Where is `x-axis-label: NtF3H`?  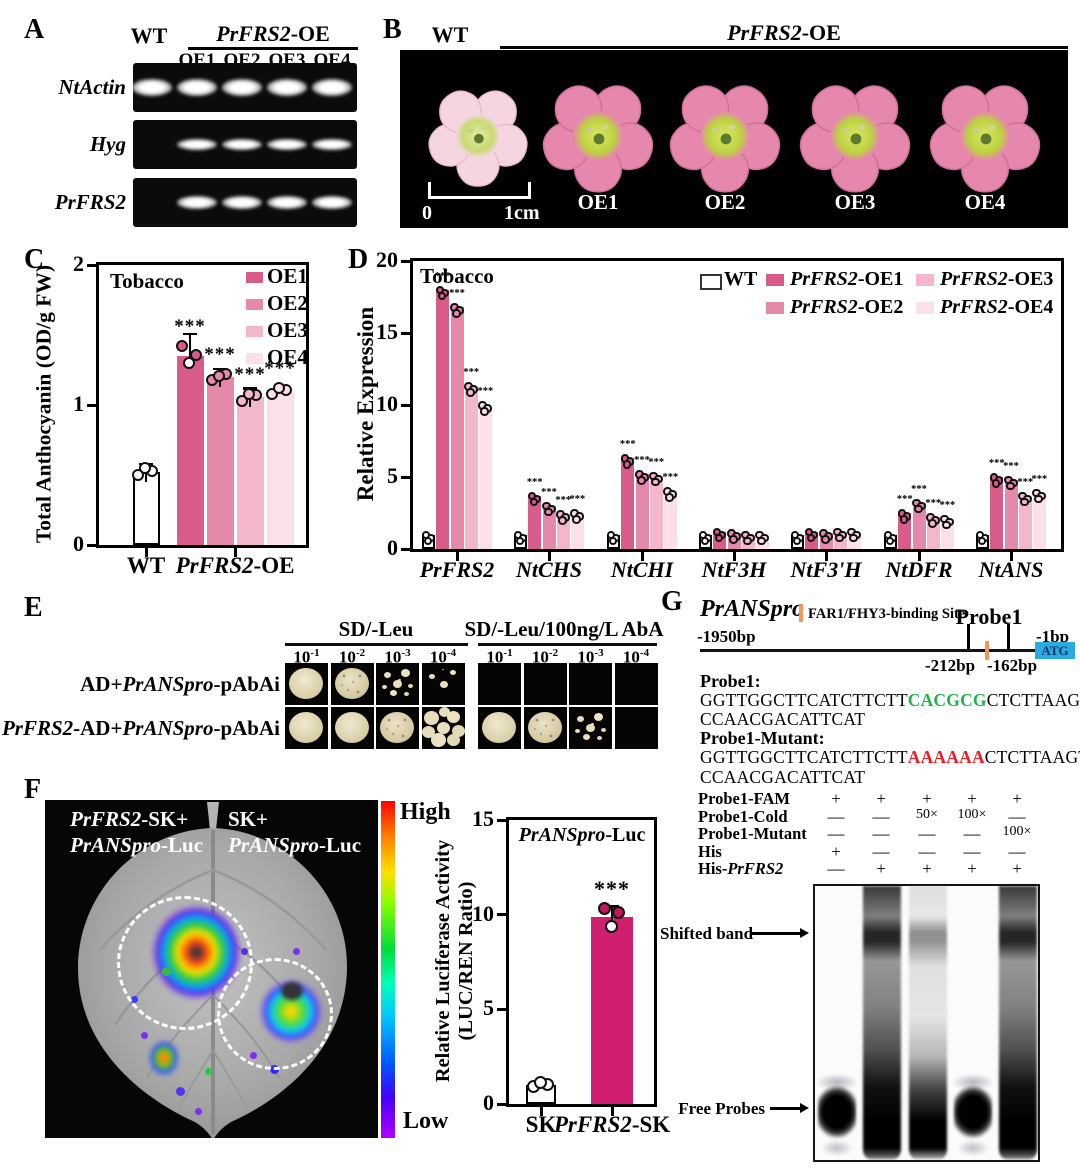
x-axis-label: NtF3H is located at coordinates (734, 569).